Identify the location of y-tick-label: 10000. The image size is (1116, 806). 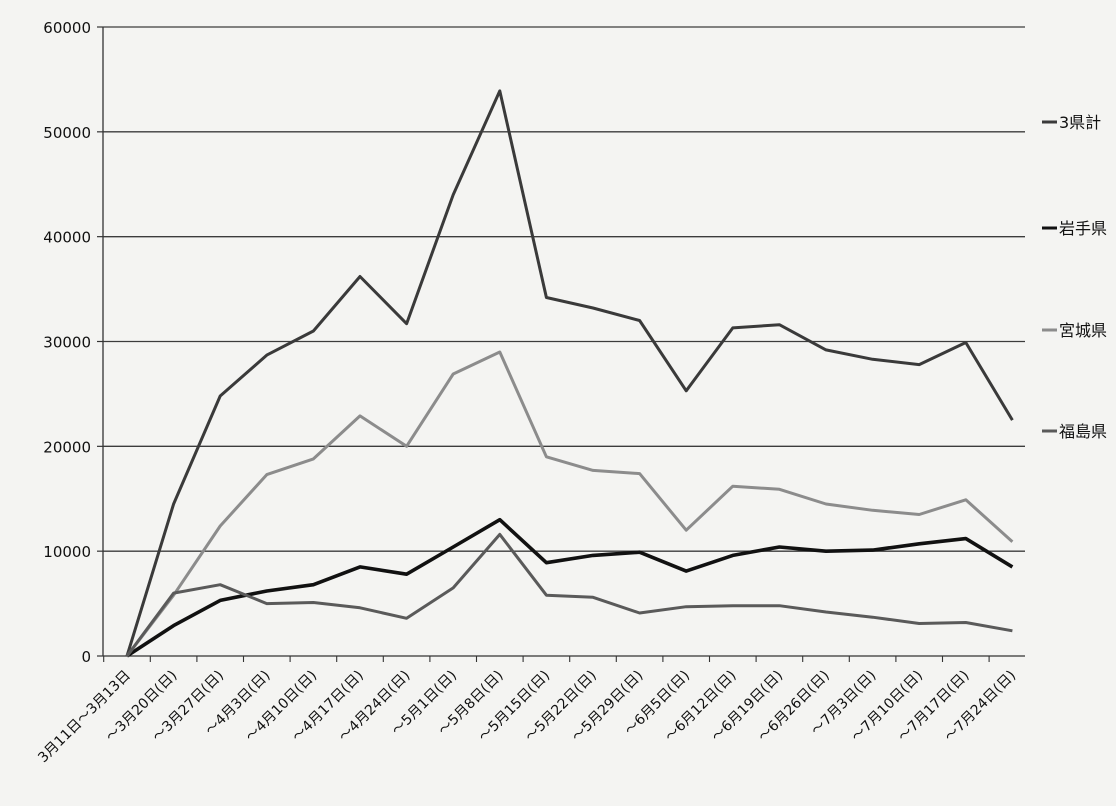
(67, 552).